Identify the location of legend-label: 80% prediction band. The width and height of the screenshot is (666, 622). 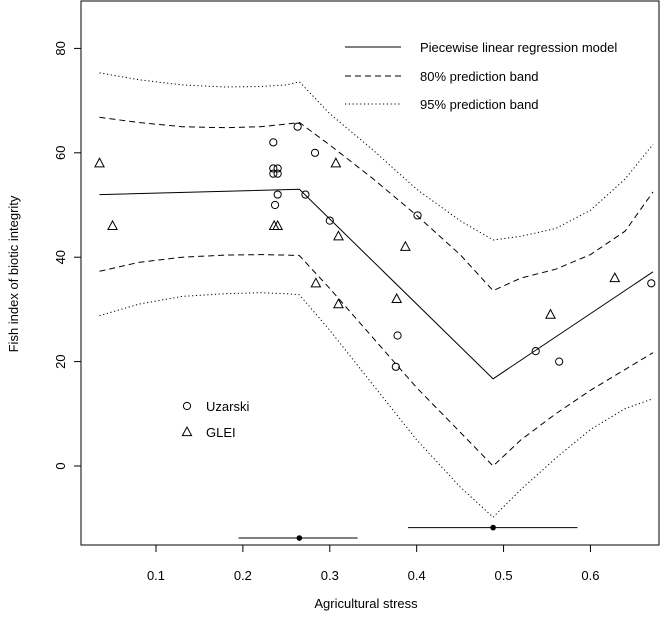
(479, 76).